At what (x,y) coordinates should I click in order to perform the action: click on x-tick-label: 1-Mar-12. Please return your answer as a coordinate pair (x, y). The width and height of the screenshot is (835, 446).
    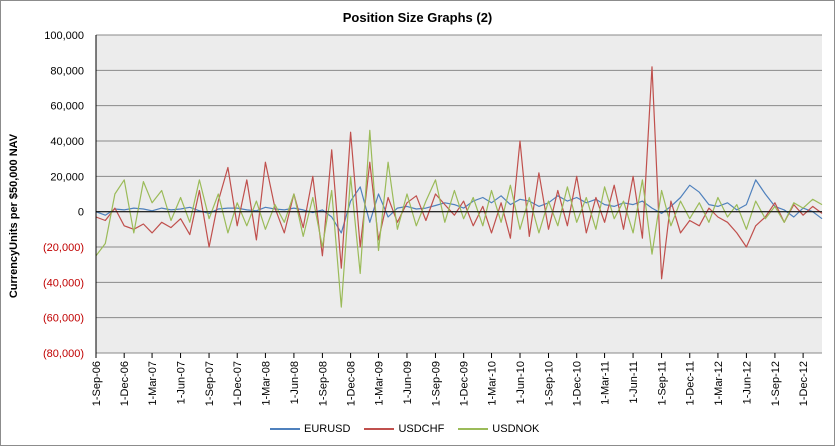
    Looking at the image, I should click on (719, 383).